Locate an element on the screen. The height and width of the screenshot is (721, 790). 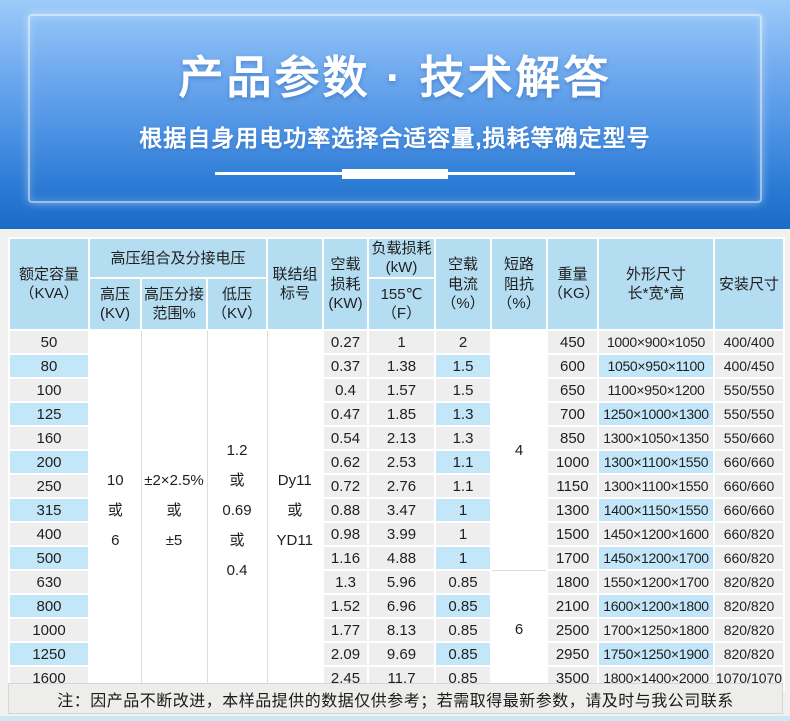
page-title: 产品参数 · 技术解答 is located at coordinates (395, 77).